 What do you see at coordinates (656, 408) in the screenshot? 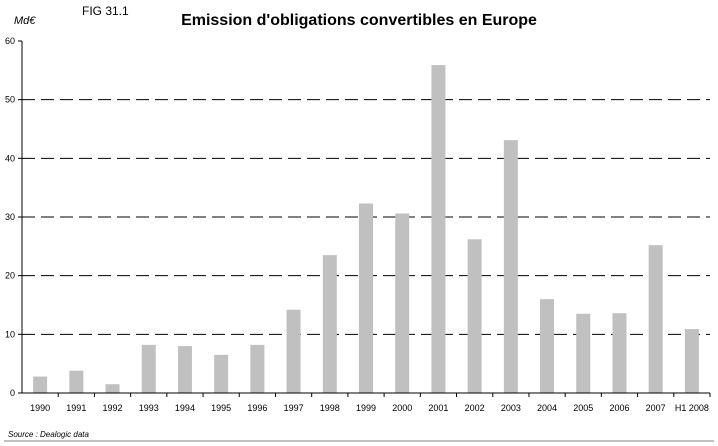
I see `x-tick-label: 2007` at bounding box center [656, 408].